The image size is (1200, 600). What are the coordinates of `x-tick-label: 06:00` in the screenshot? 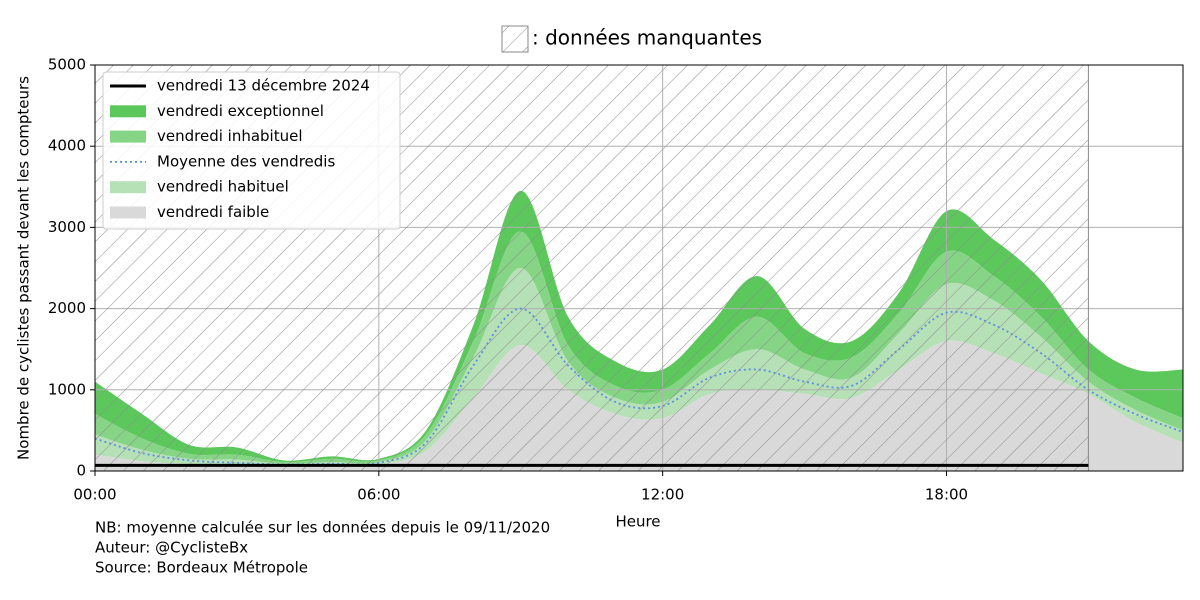 It's located at (378, 495).